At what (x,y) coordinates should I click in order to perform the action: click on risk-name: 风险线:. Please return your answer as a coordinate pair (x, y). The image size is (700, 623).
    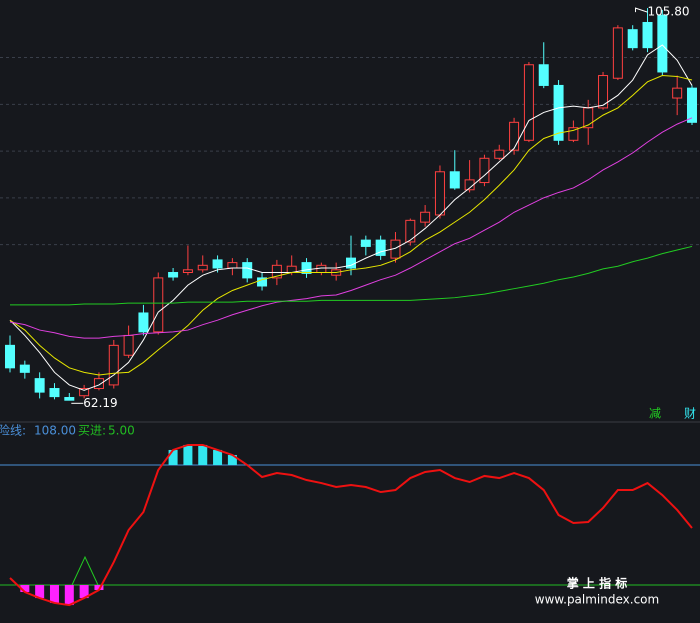
    Looking at the image, I should click on (13, 430).